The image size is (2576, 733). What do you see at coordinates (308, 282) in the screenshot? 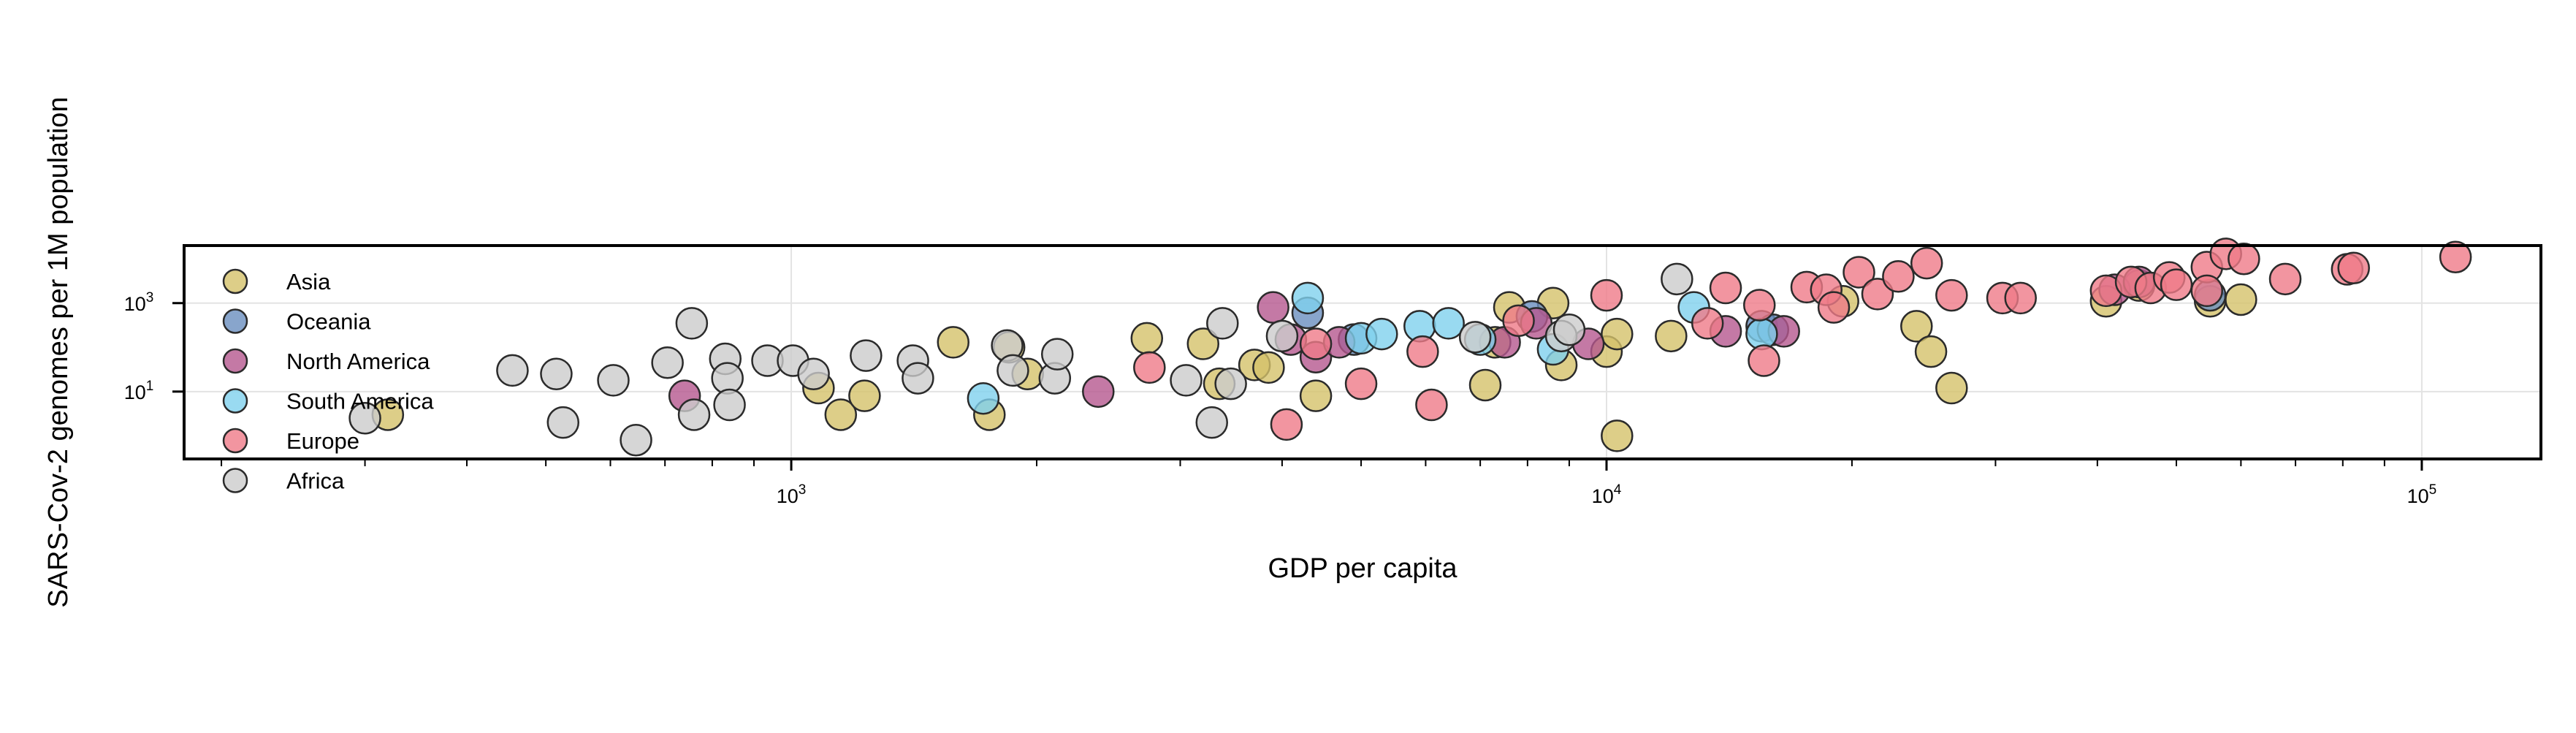
I see `legend-label-asia: Asia` at bounding box center [308, 282].